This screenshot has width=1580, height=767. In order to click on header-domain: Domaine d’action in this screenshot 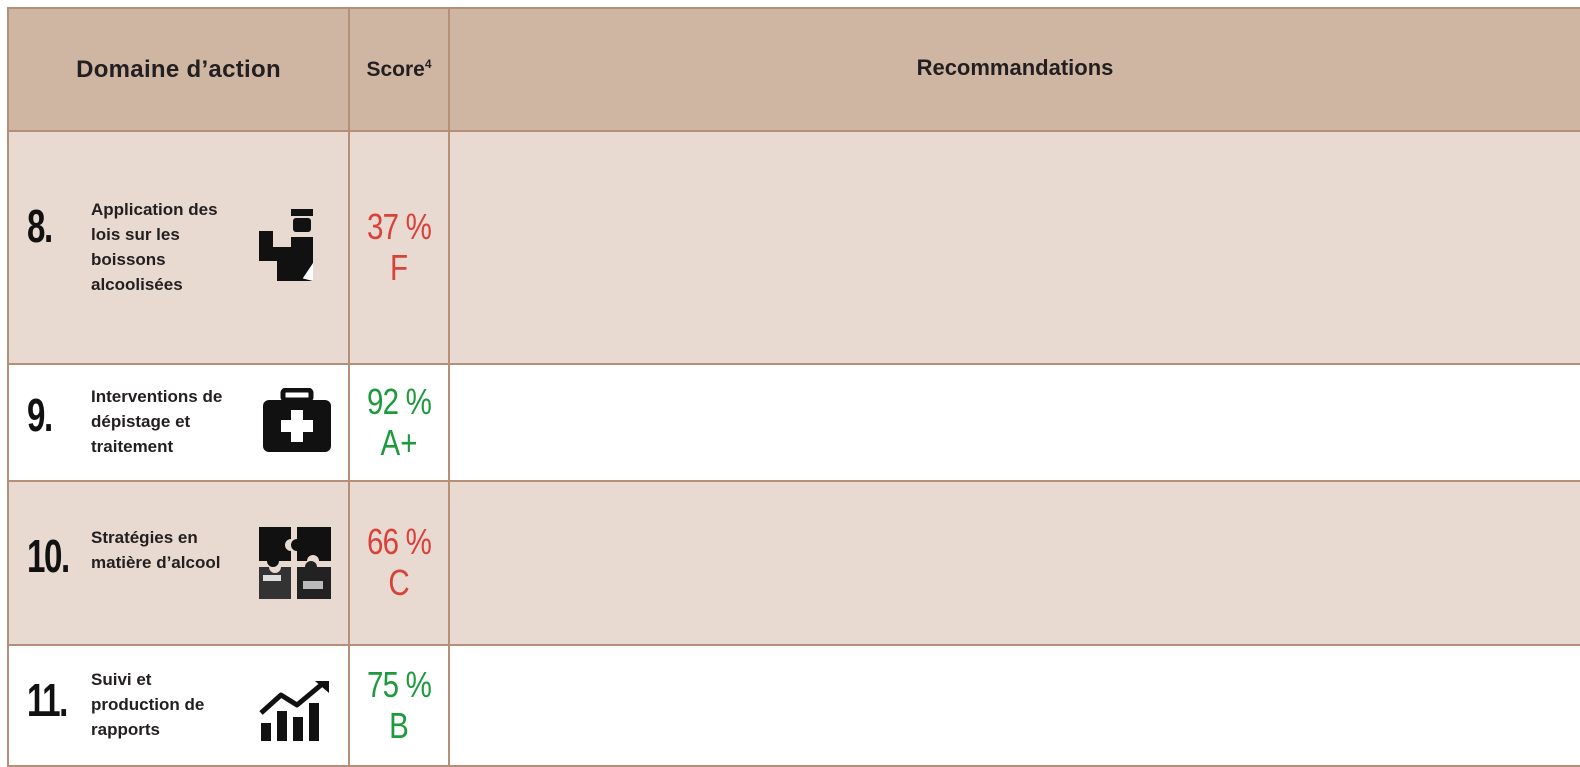, I will do `click(178, 69)`.